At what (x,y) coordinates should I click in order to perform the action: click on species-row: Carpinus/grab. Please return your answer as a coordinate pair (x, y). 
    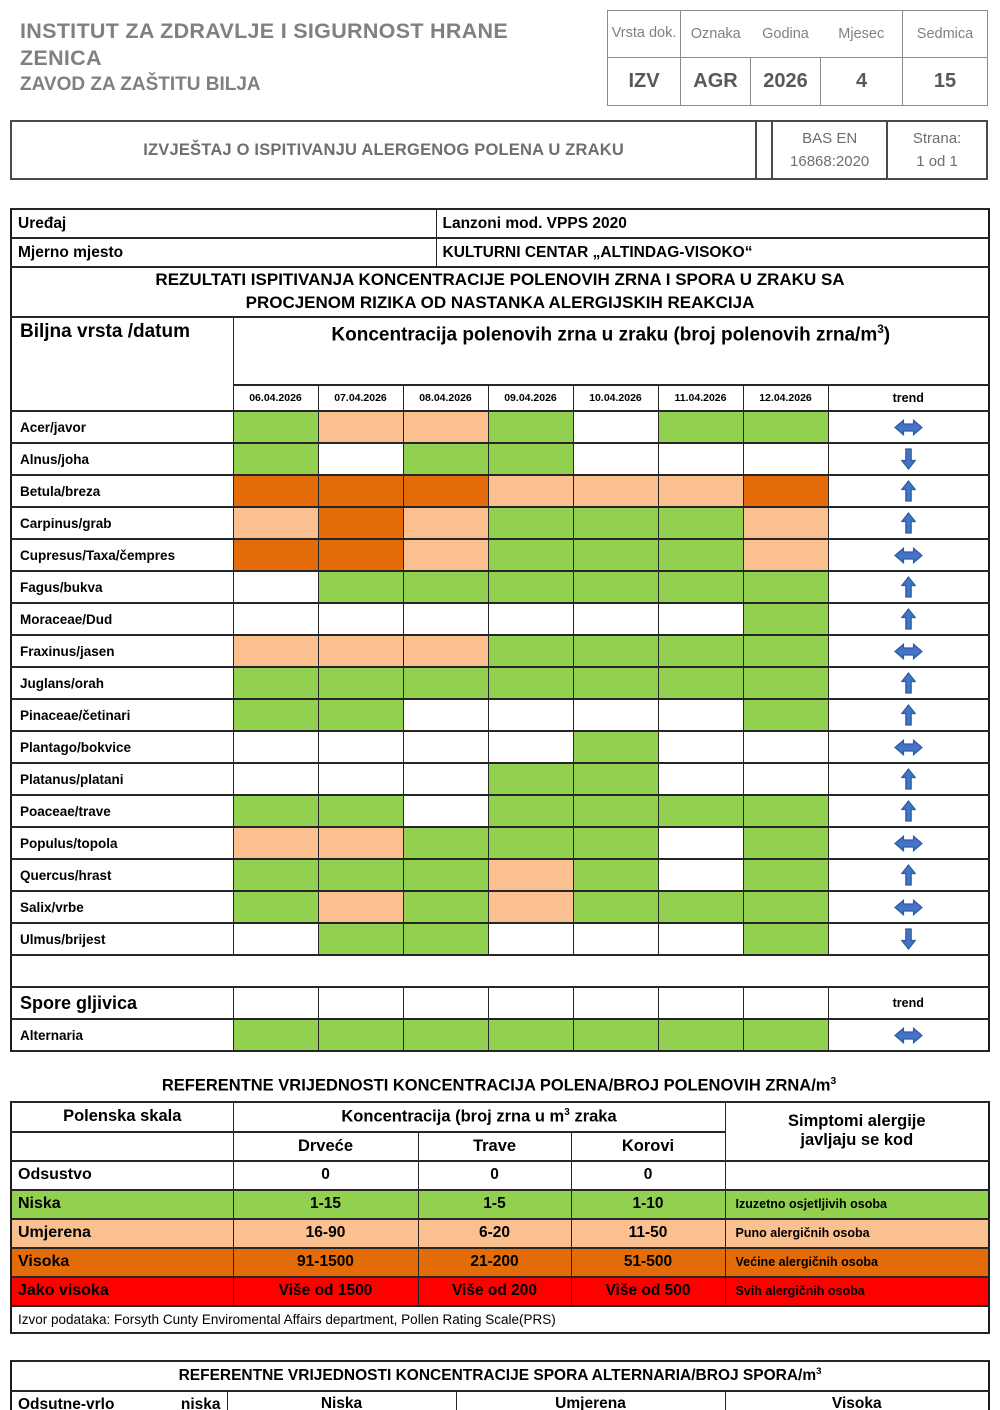
    Looking at the image, I should click on (500, 523).